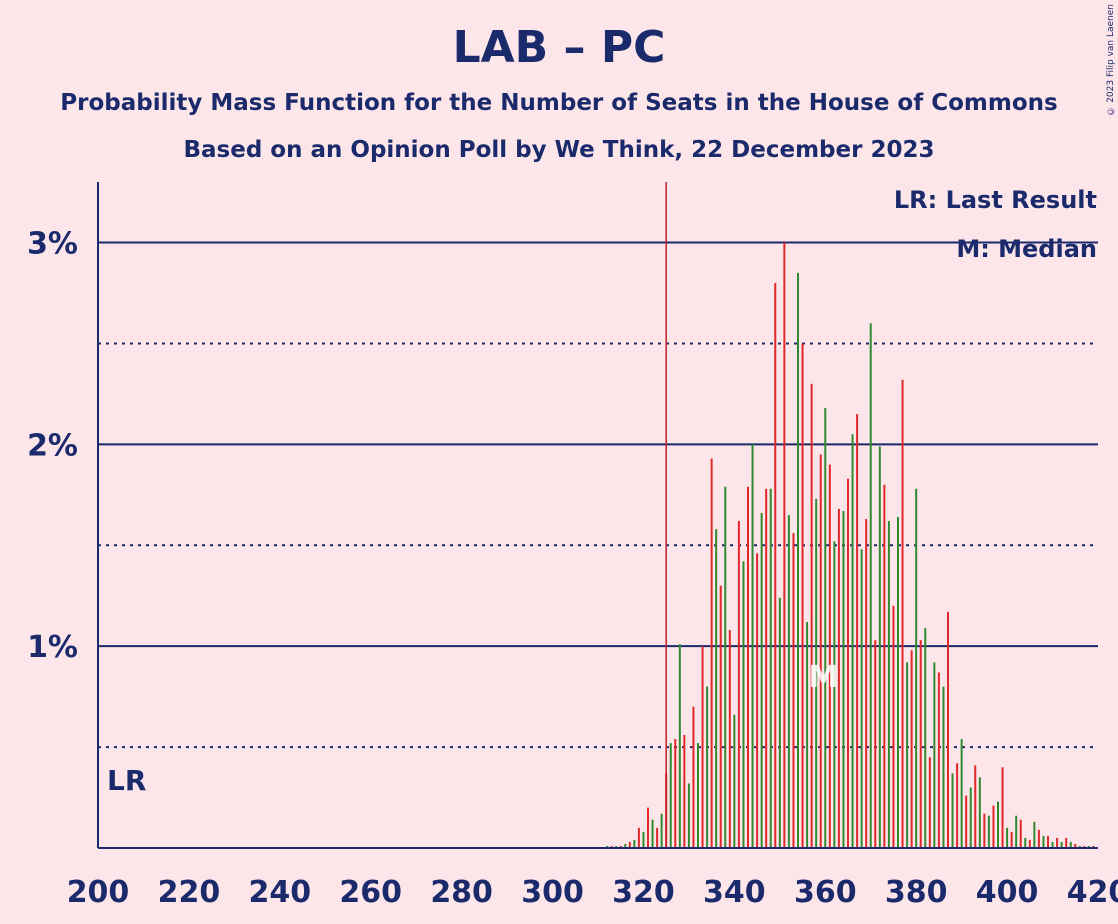  What do you see at coordinates (1026, 249) in the screenshot?
I see `legend-median: M: Median` at bounding box center [1026, 249].